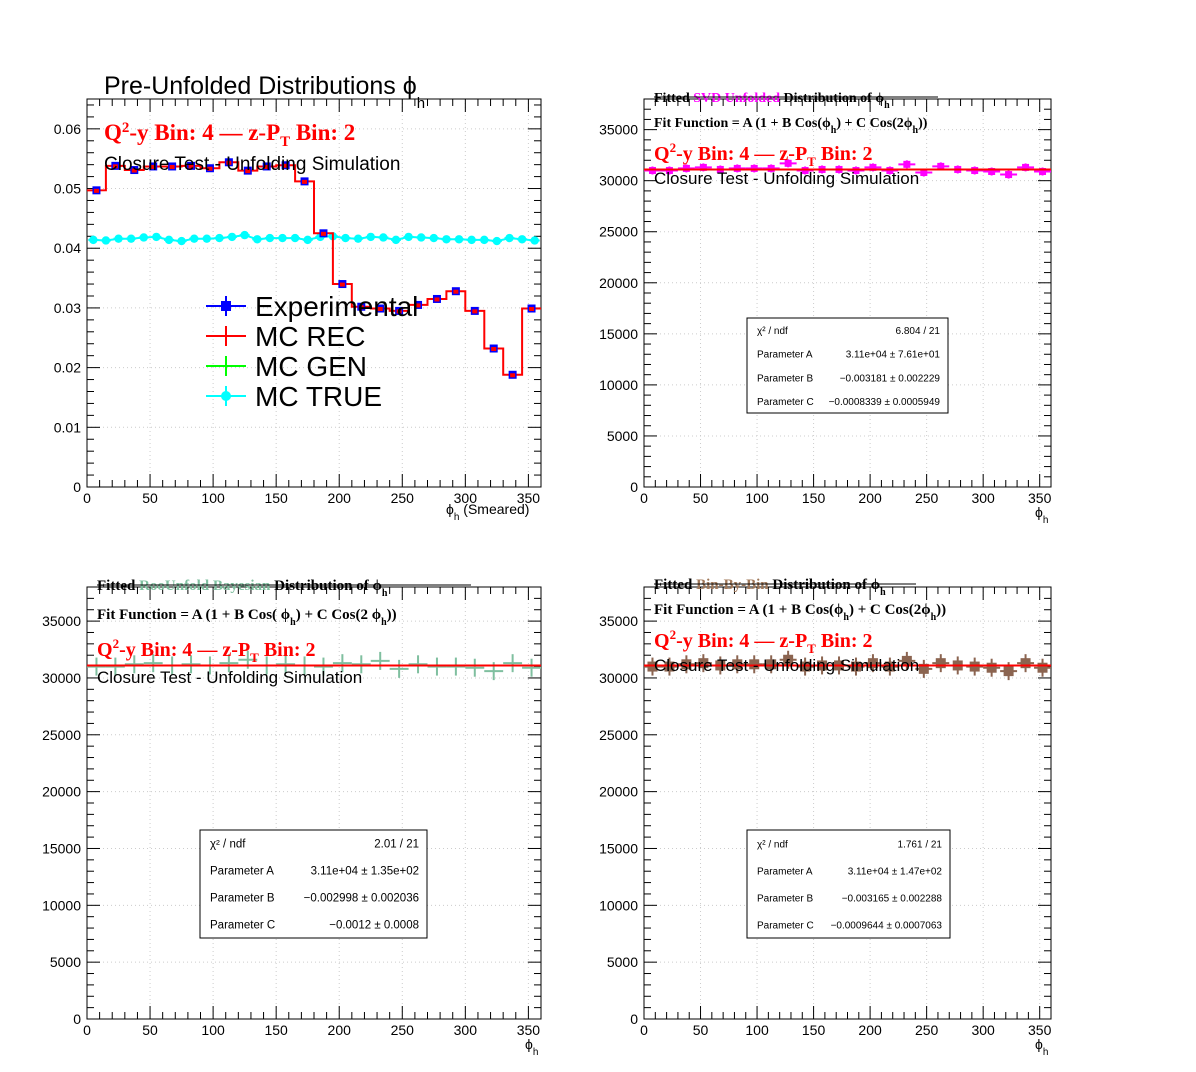  I want to click on x-tick-label: 300, so click(466, 498).